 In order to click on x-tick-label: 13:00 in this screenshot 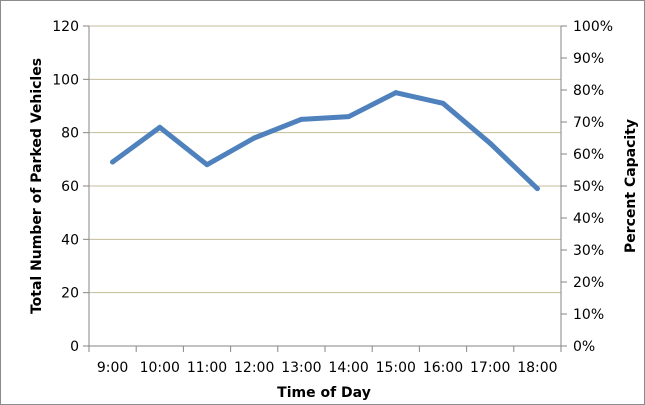, I will do `click(301, 368)`.